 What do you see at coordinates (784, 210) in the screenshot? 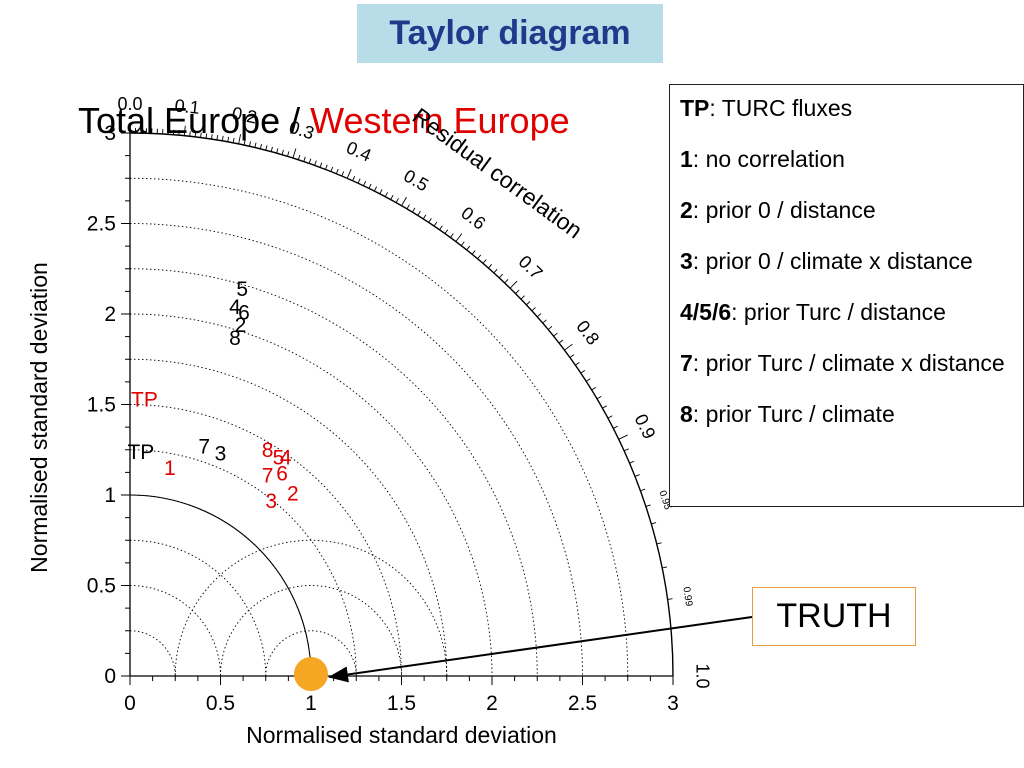
I see `legend-text: : prior 0 / distance` at bounding box center [784, 210].